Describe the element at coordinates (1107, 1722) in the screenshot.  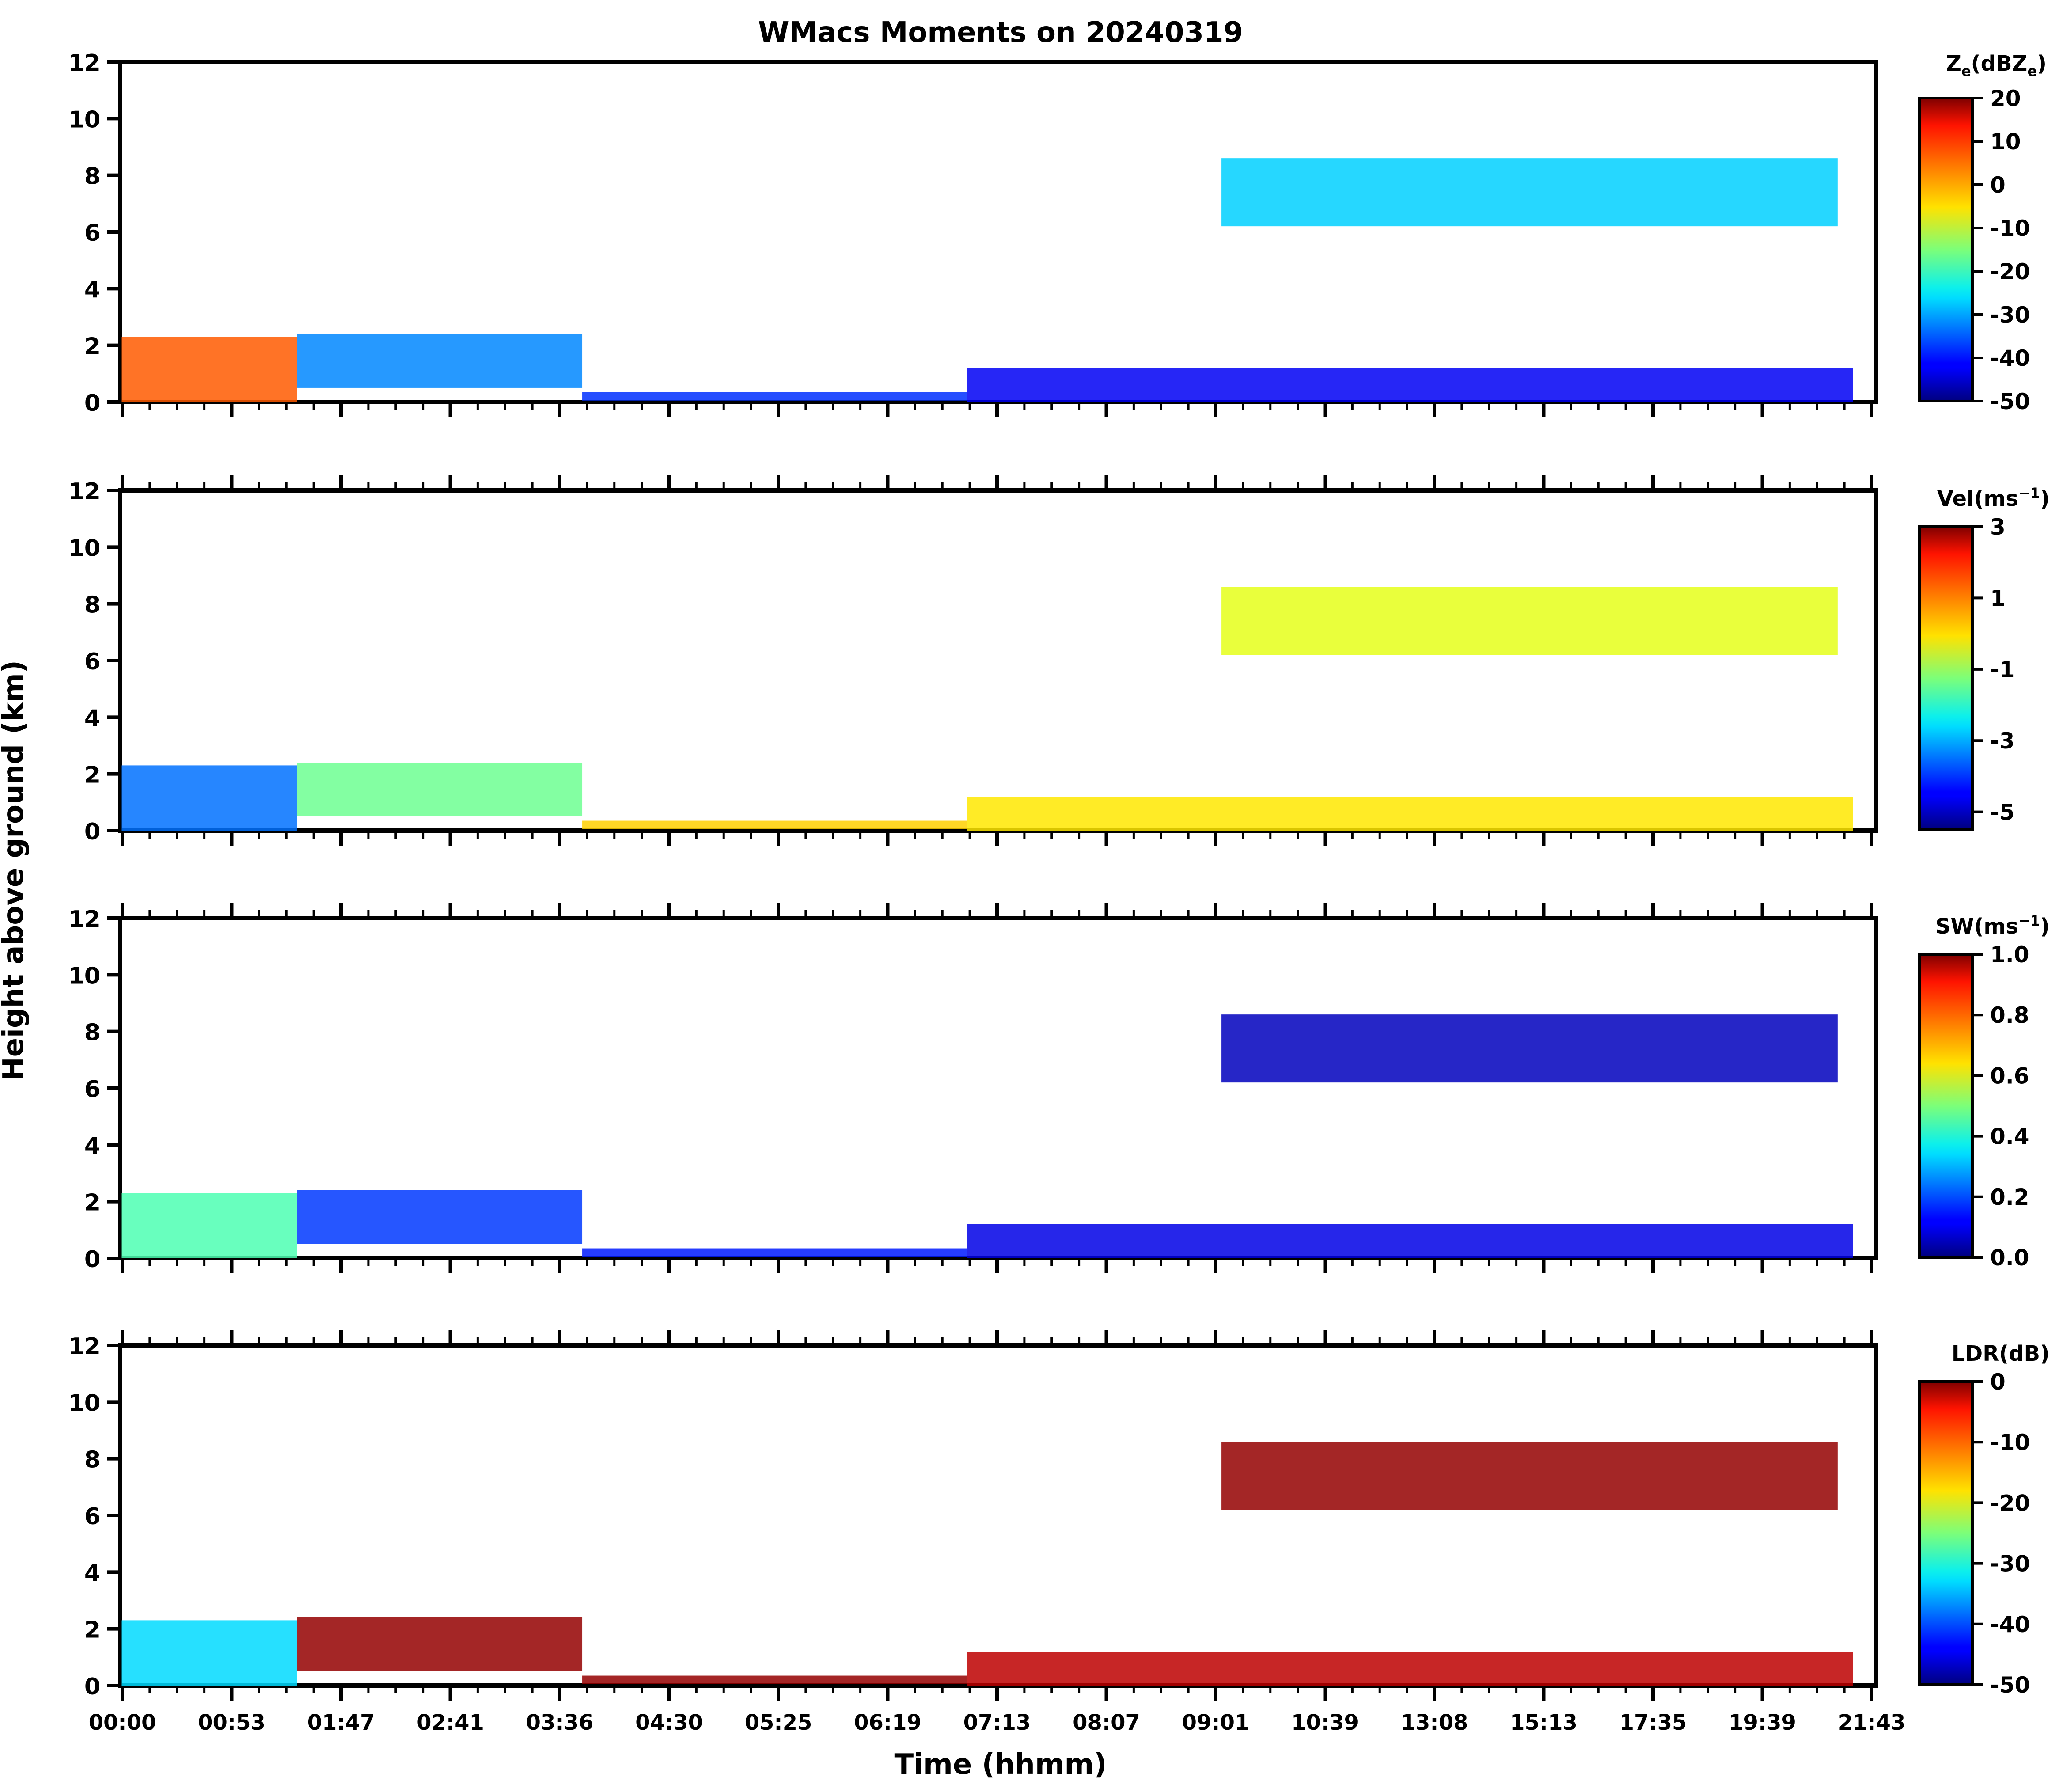
I see `time-tick-label: 08:07` at that location.